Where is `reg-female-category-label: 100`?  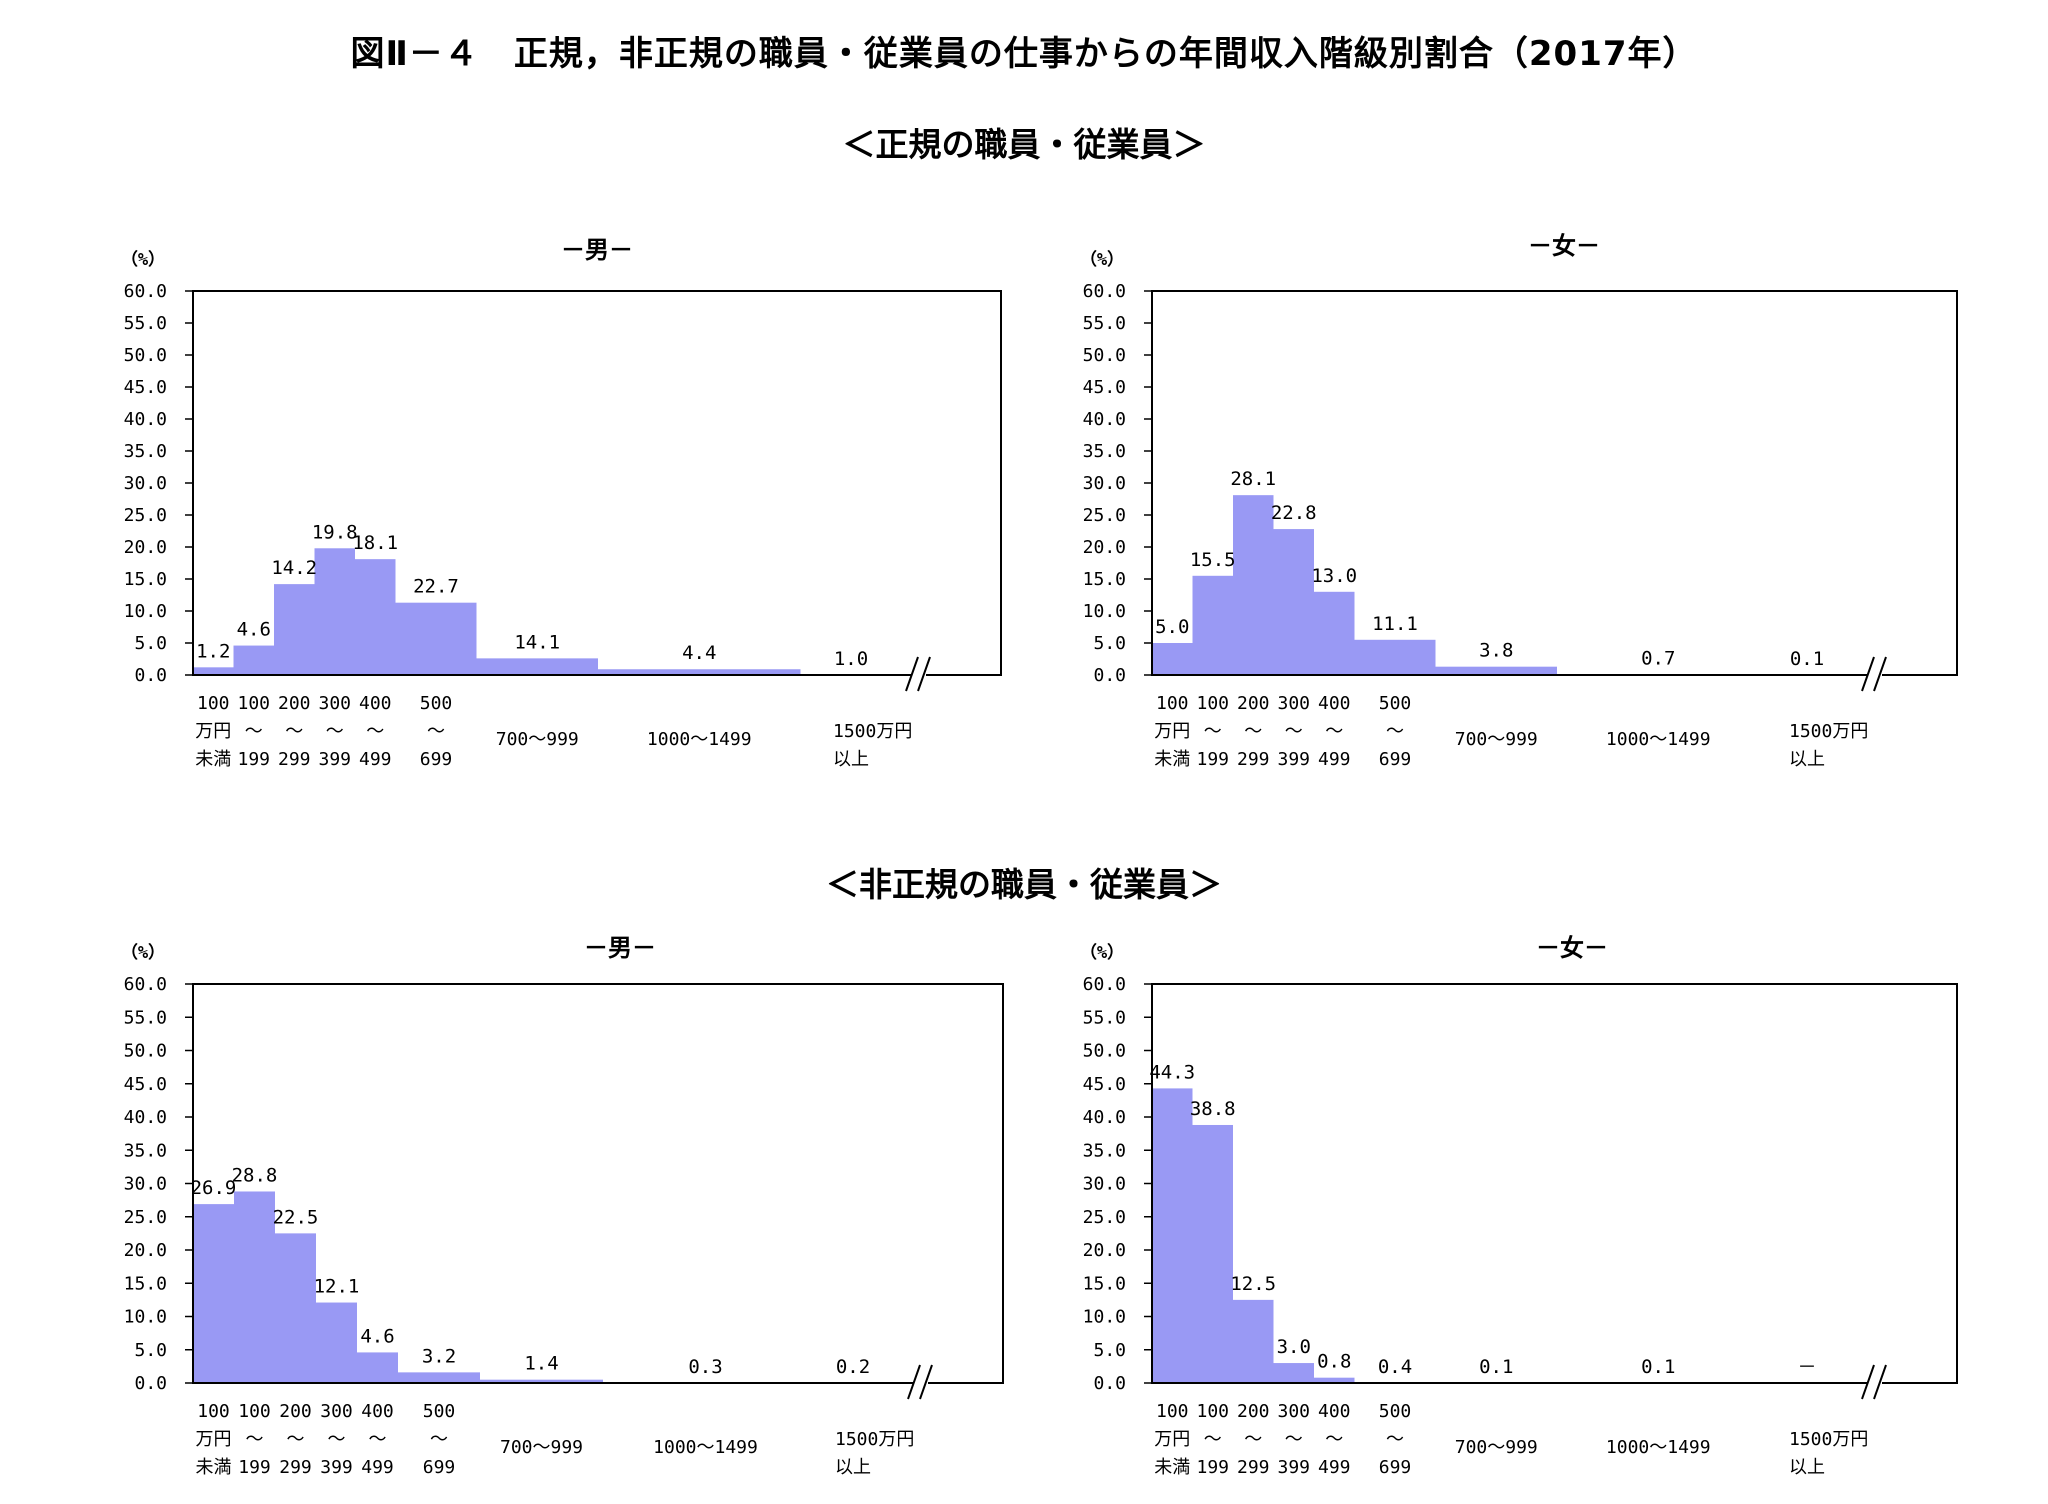
reg-female-category-label: 100 is located at coordinates (1212, 703).